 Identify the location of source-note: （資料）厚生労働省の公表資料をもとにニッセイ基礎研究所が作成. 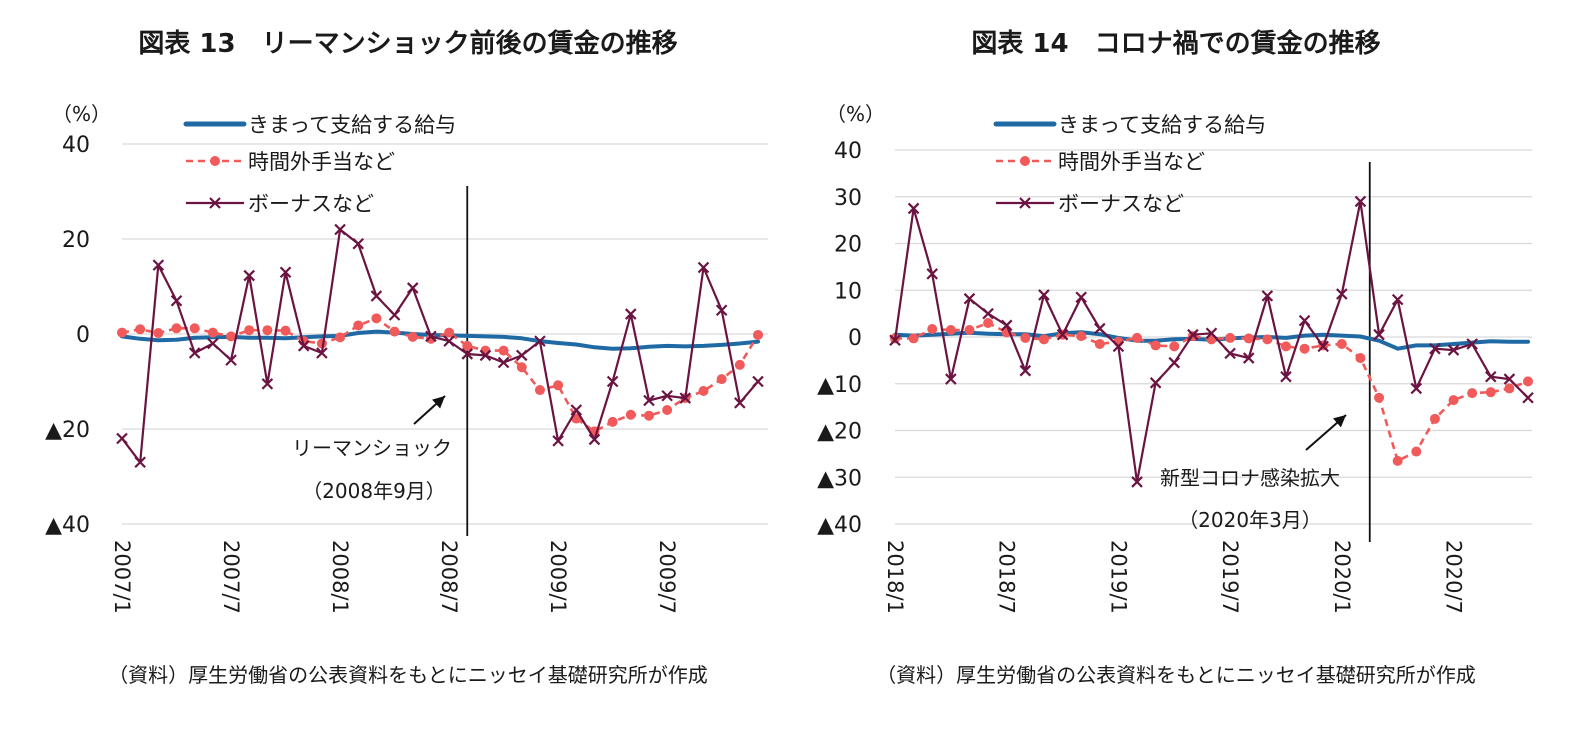
(408, 675).